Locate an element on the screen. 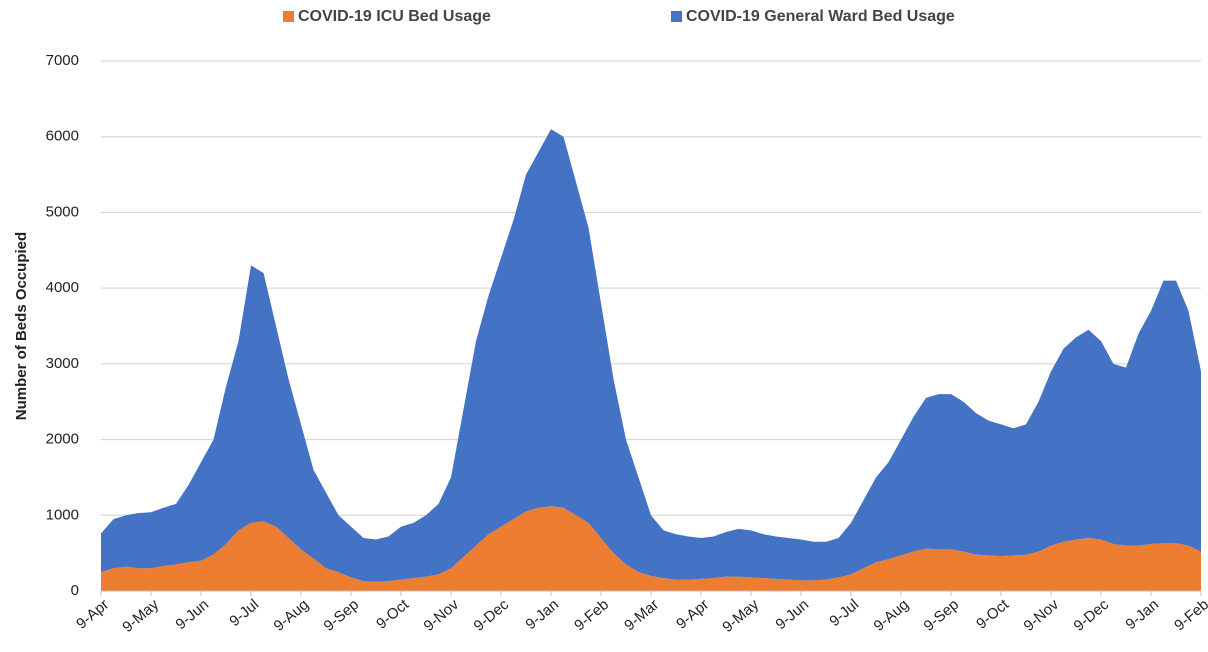 This screenshot has height=652, width=1208. y-tick-label: 7000 is located at coordinates (62, 60).